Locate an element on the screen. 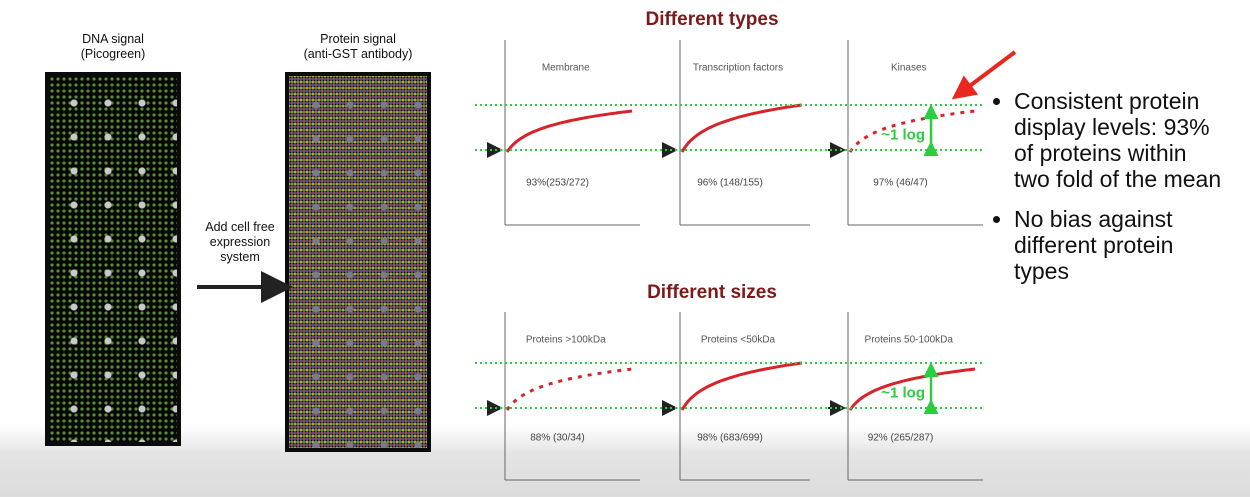 The width and height of the screenshot is (1250, 497). panel-stat: 98% (683/699) is located at coordinates (730, 438).